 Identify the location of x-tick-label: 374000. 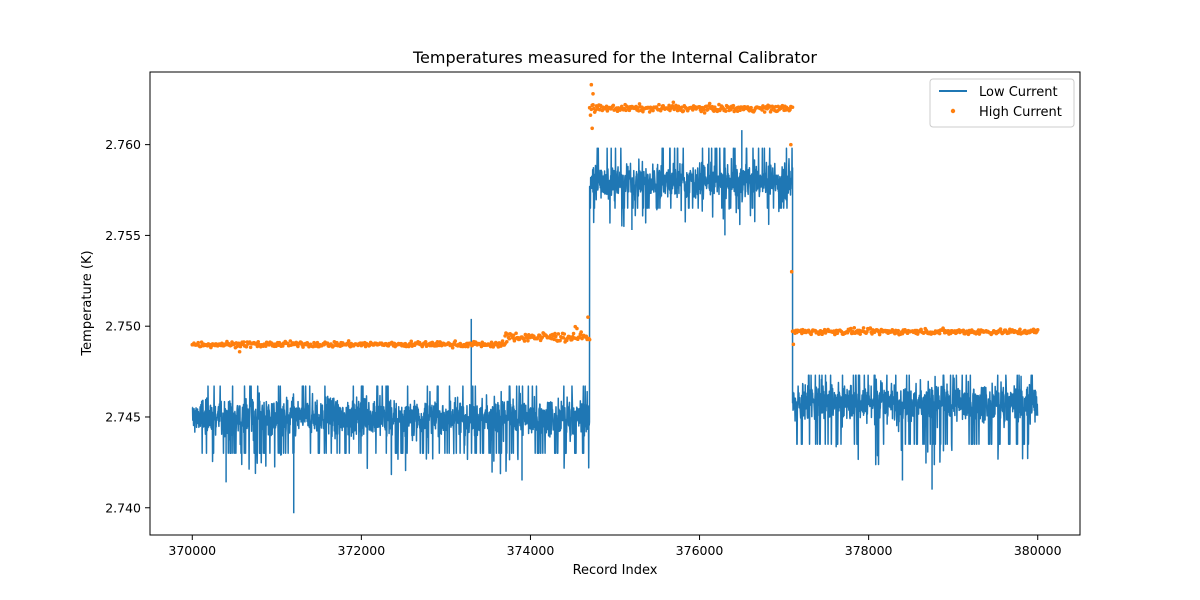
(531, 550).